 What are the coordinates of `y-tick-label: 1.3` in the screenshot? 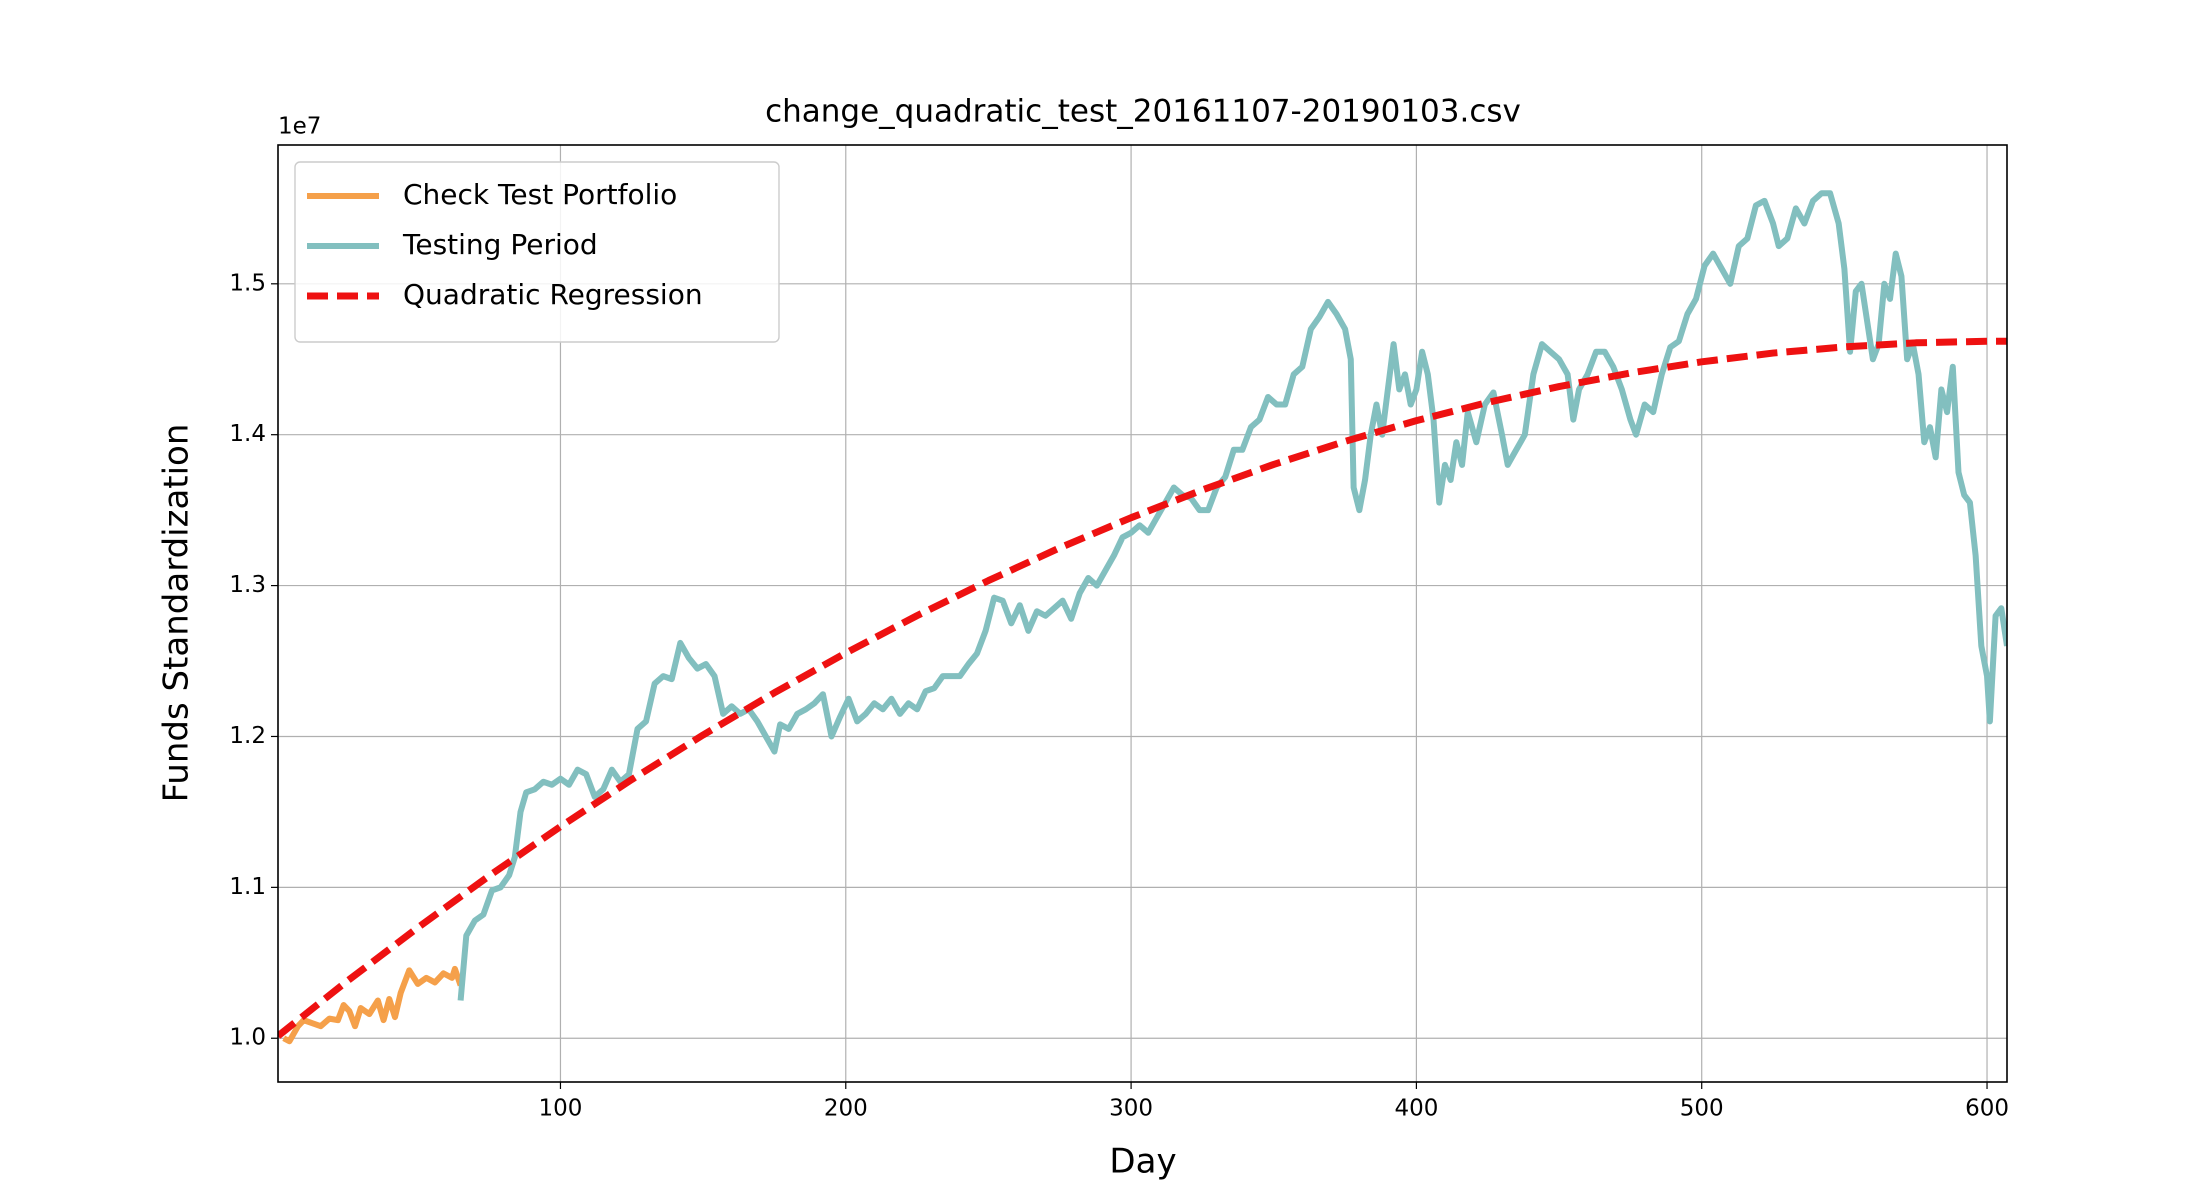 It's located at (247, 585).